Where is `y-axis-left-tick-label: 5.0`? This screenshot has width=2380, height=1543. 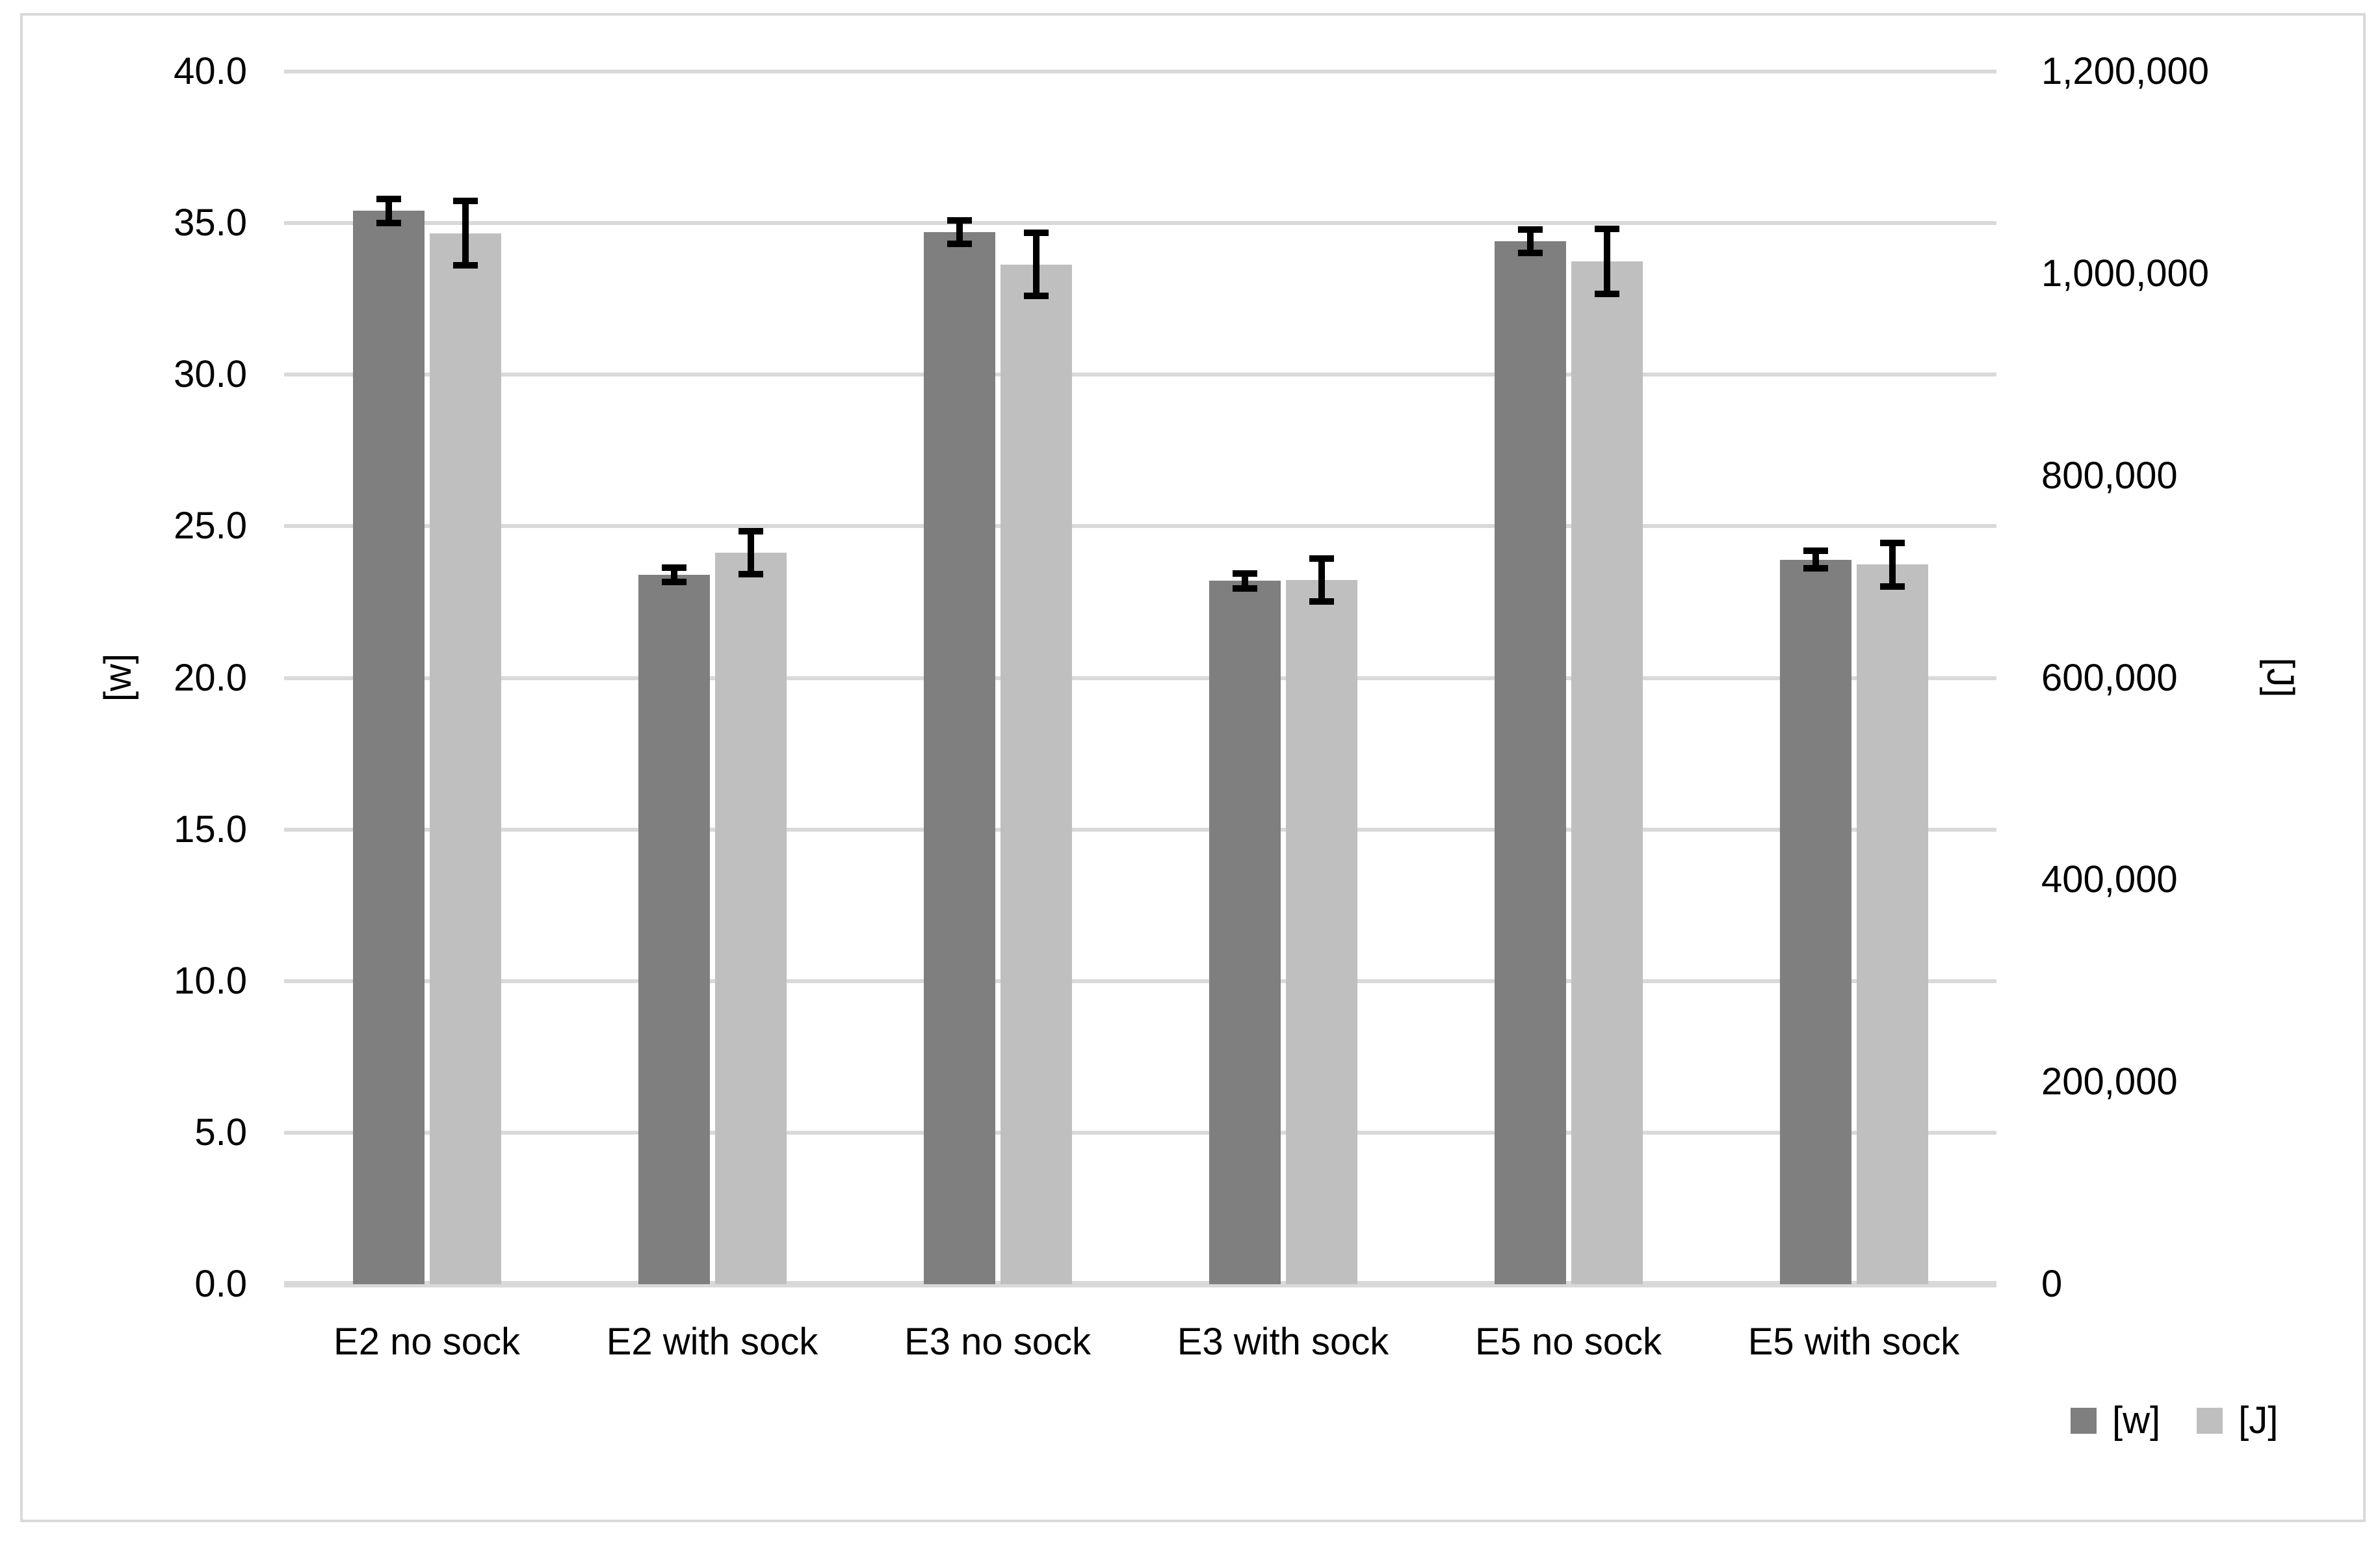 y-axis-left-tick-label: 5.0 is located at coordinates (220, 1132).